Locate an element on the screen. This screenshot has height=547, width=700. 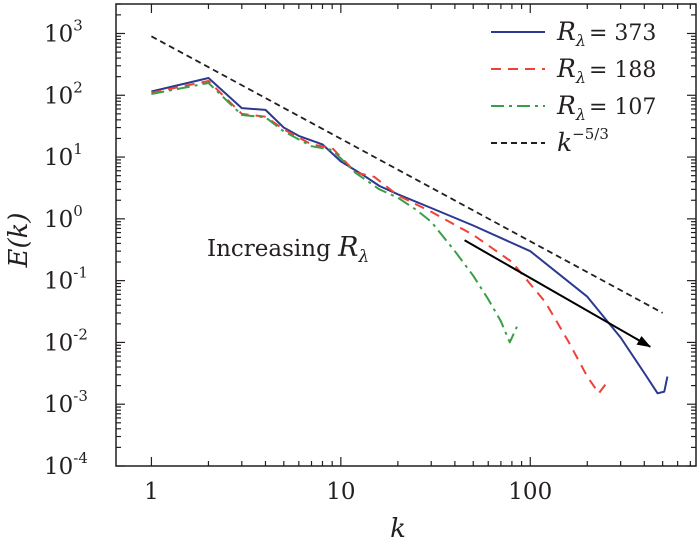
y-tick-label: 10⁻¹ is located at coordinates (66, 279).